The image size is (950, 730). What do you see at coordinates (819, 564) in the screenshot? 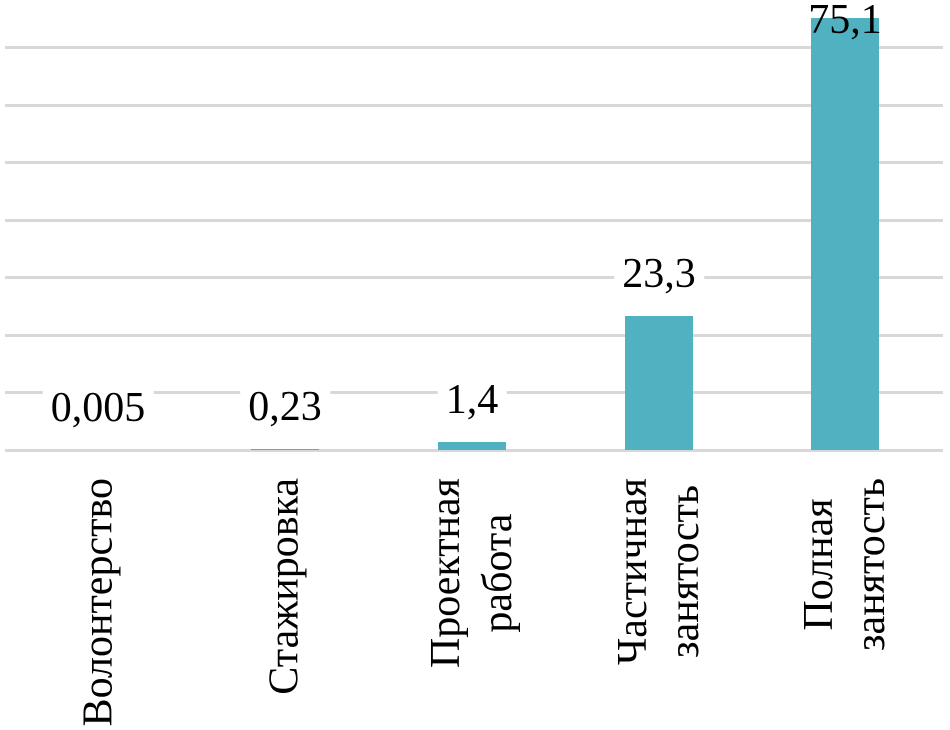
I see `category-label-line: Полная` at bounding box center [819, 564].